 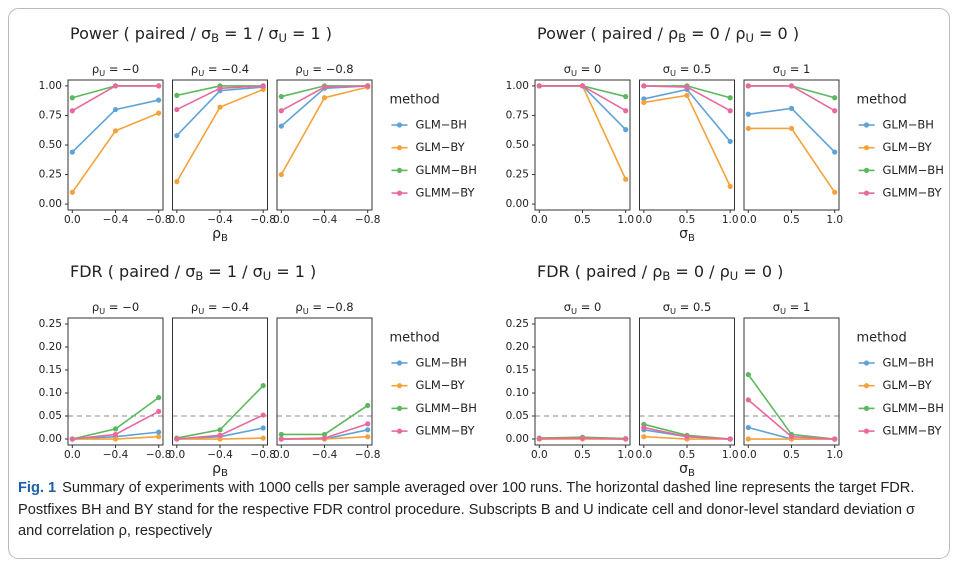 What do you see at coordinates (37, 488) in the screenshot?
I see `caption-label: Fig. 1` at bounding box center [37, 488].